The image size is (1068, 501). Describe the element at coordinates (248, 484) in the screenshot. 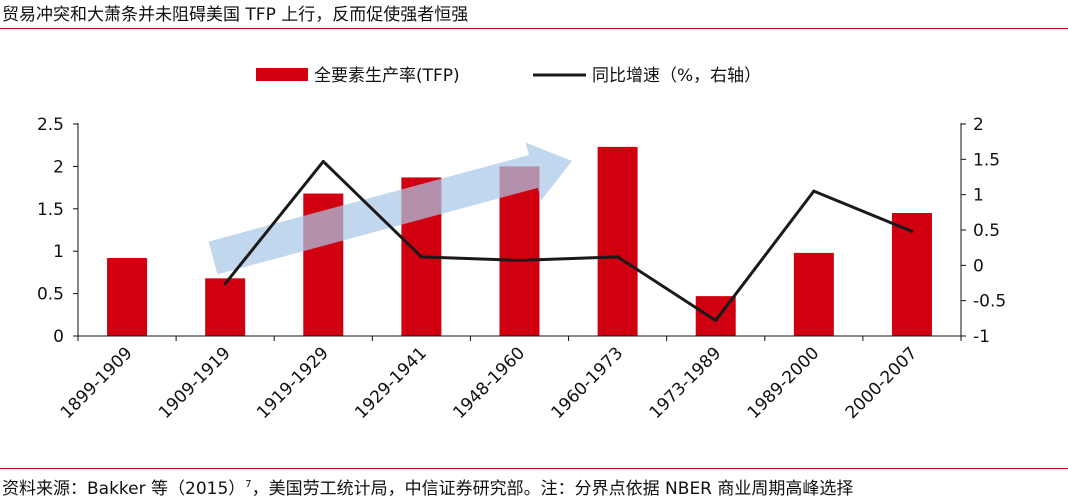

I see `source-footnote-mark: 7` at that location.